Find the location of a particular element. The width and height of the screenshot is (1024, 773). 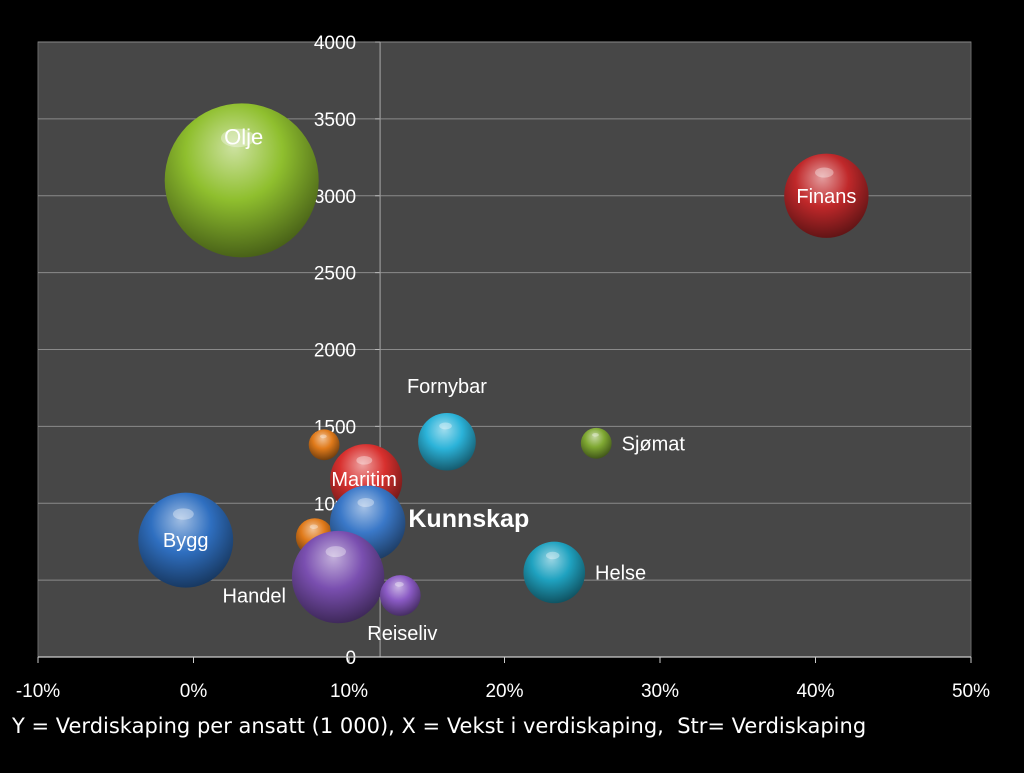

x-tick-label: 10% is located at coordinates (349, 691).